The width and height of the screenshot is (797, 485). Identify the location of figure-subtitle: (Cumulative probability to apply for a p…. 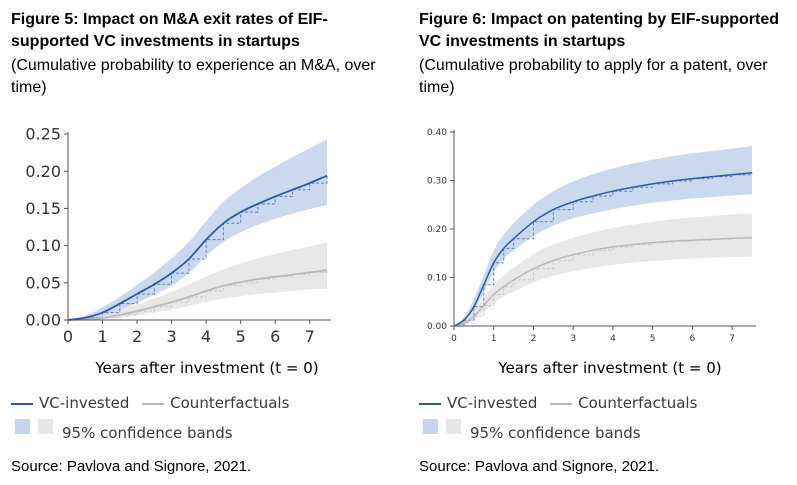
(593, 76).